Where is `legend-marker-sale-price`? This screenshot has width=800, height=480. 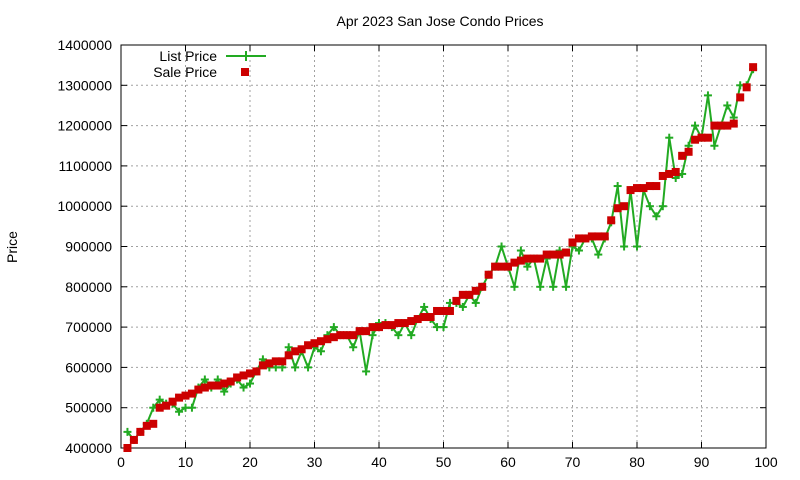 legend-marker-sale-price is located at coordinates (245, 72).